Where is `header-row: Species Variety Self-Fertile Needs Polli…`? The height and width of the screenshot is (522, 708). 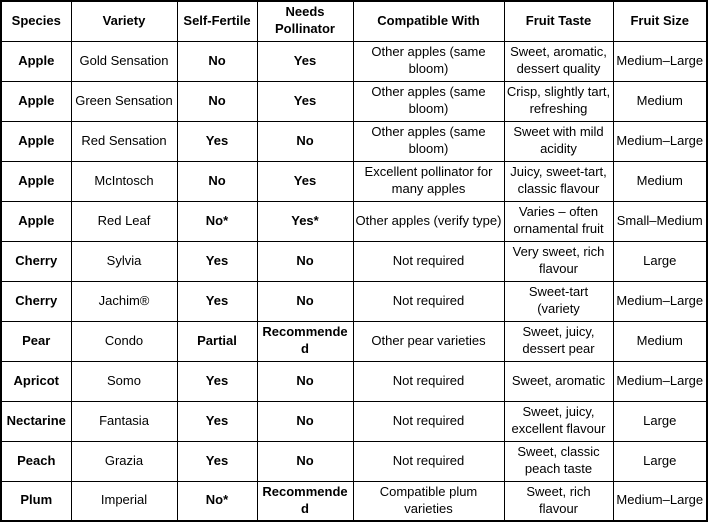 header-row: Species Variety Self-Fertile Needs Polli… is located at coordinates (354, 21).